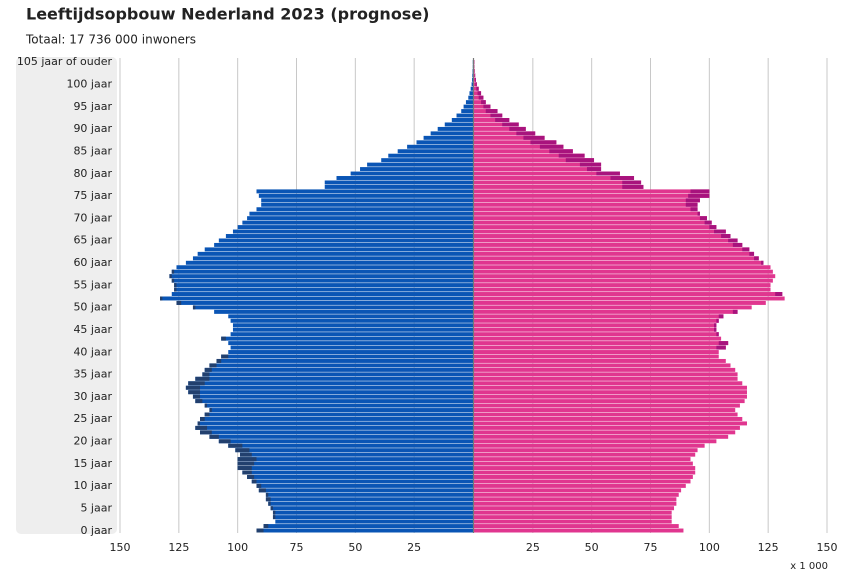  What do you see at coordinates (92, 441) in the screenshot?
I see `age-label: 20 jaar` at bounding box center [92, 441].